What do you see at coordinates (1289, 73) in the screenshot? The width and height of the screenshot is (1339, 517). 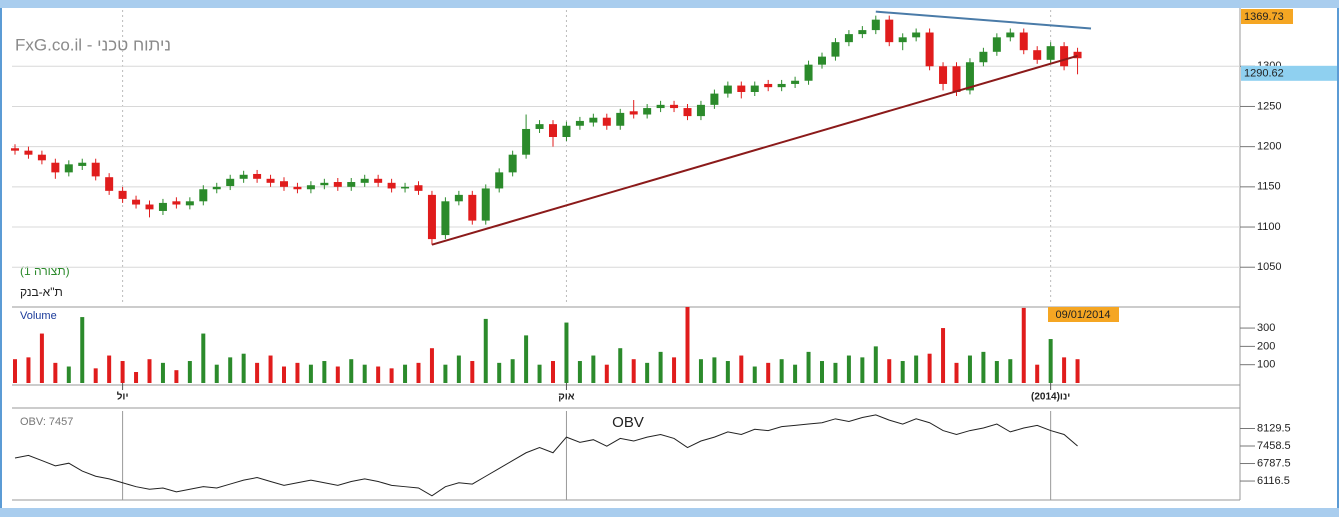 I see `last-label-box` at bounding box center [1289, 73].